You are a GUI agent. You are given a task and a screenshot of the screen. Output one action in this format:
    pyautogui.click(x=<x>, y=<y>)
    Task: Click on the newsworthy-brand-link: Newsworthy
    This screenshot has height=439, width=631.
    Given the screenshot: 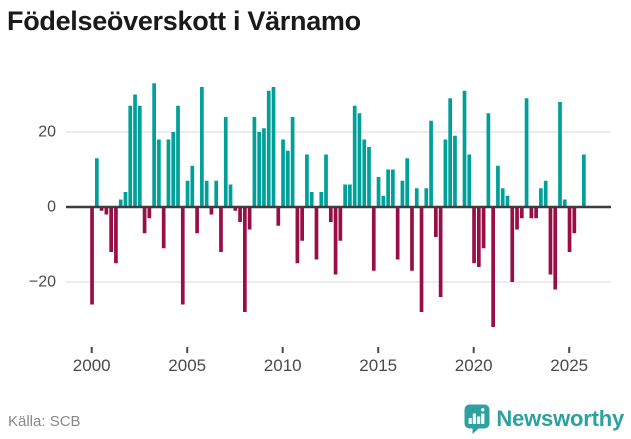 What is the action you would take?
    pyautogui.click(x=544, y=419)
    